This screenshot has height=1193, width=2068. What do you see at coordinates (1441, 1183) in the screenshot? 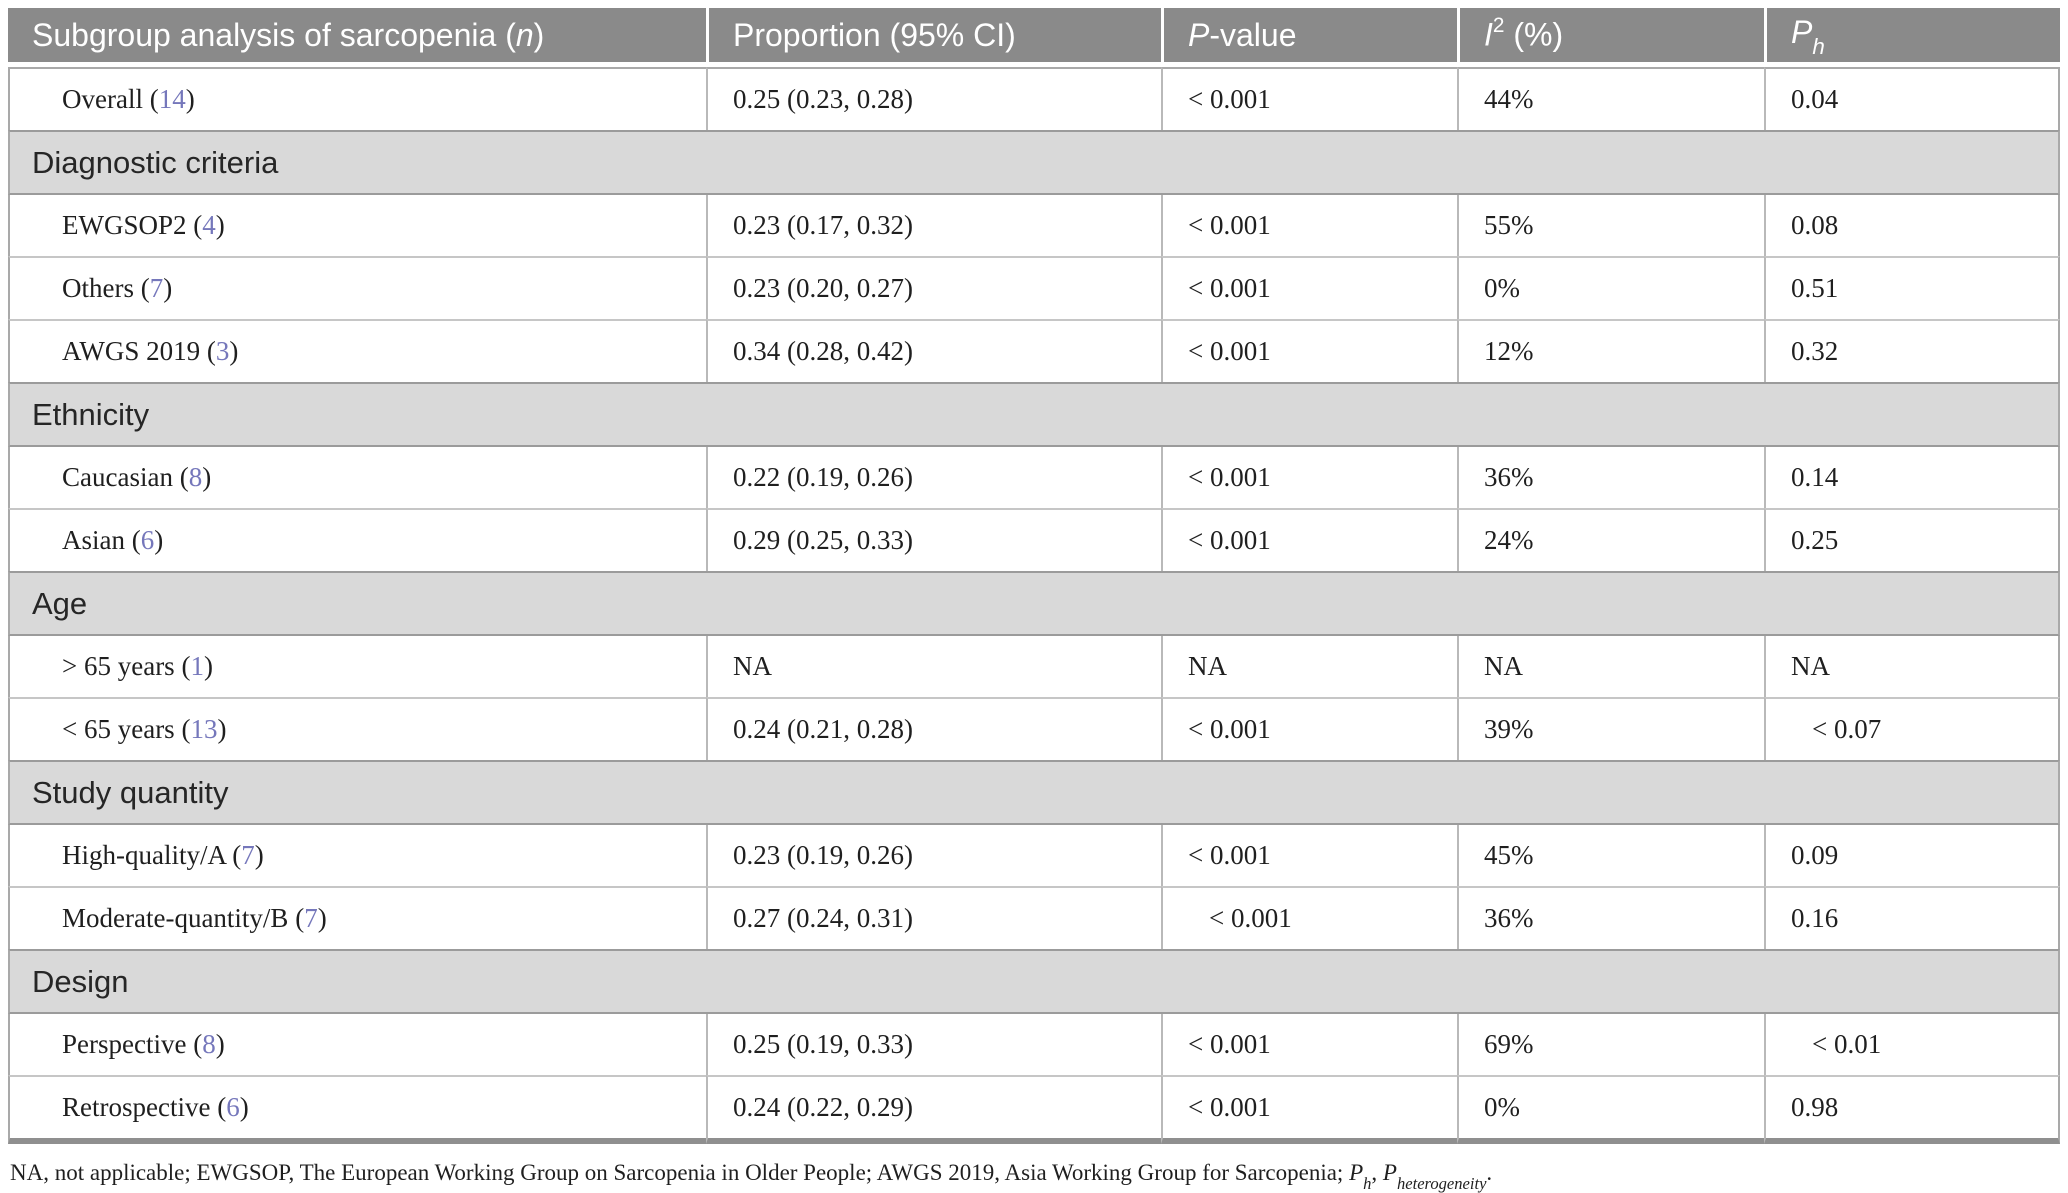
I see `footnote-subscript-heterogeneity: heterogeneity` at bounding box center [1441, 1183].